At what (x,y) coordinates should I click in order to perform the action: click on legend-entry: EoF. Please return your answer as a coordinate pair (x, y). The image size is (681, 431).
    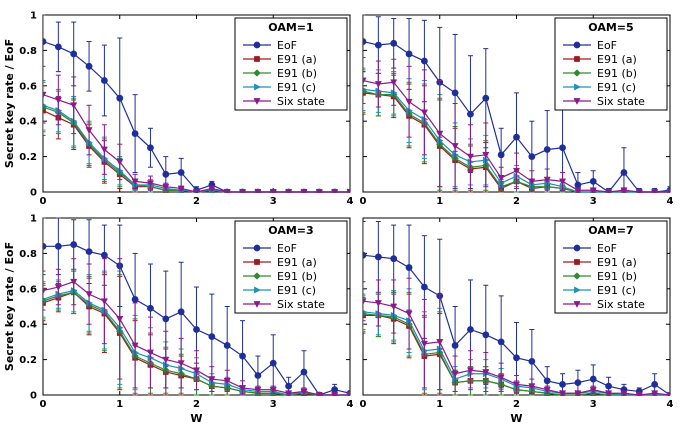
    Looking at the image, I should click on (287, 248).